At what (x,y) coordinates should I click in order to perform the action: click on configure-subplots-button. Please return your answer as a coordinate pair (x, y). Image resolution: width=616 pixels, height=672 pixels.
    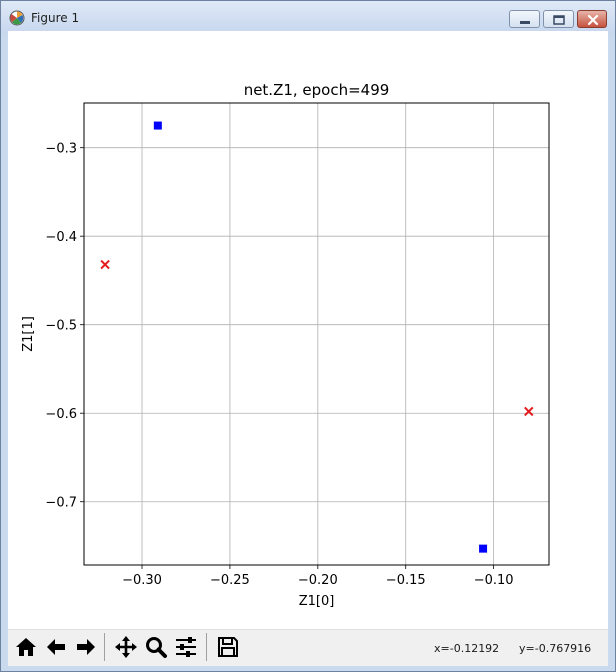
    Looking at the image, I should click on (186, 647).